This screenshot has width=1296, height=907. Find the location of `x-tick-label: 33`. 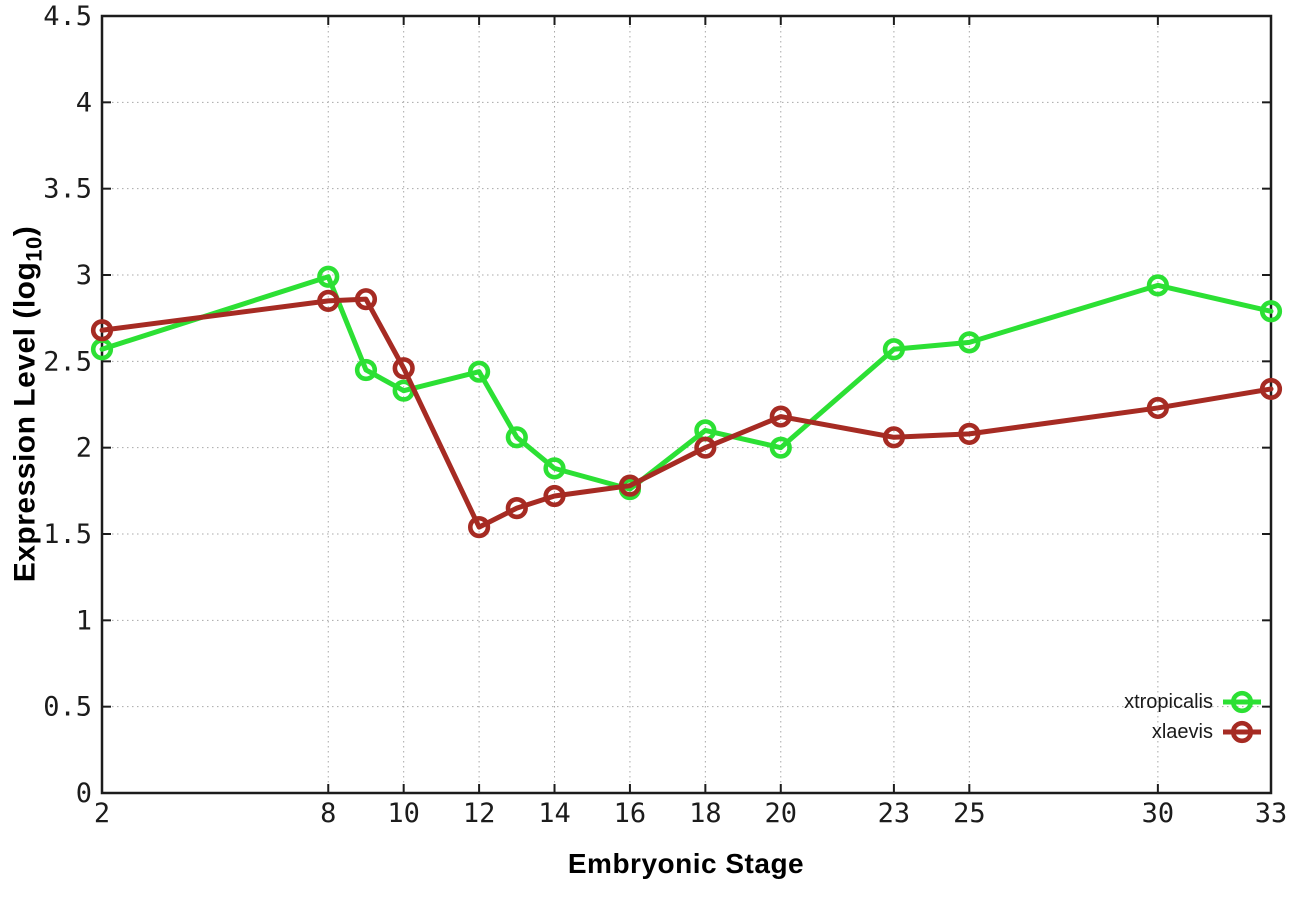

x-tick-label: 33 is located at coordinates (1271, 813).